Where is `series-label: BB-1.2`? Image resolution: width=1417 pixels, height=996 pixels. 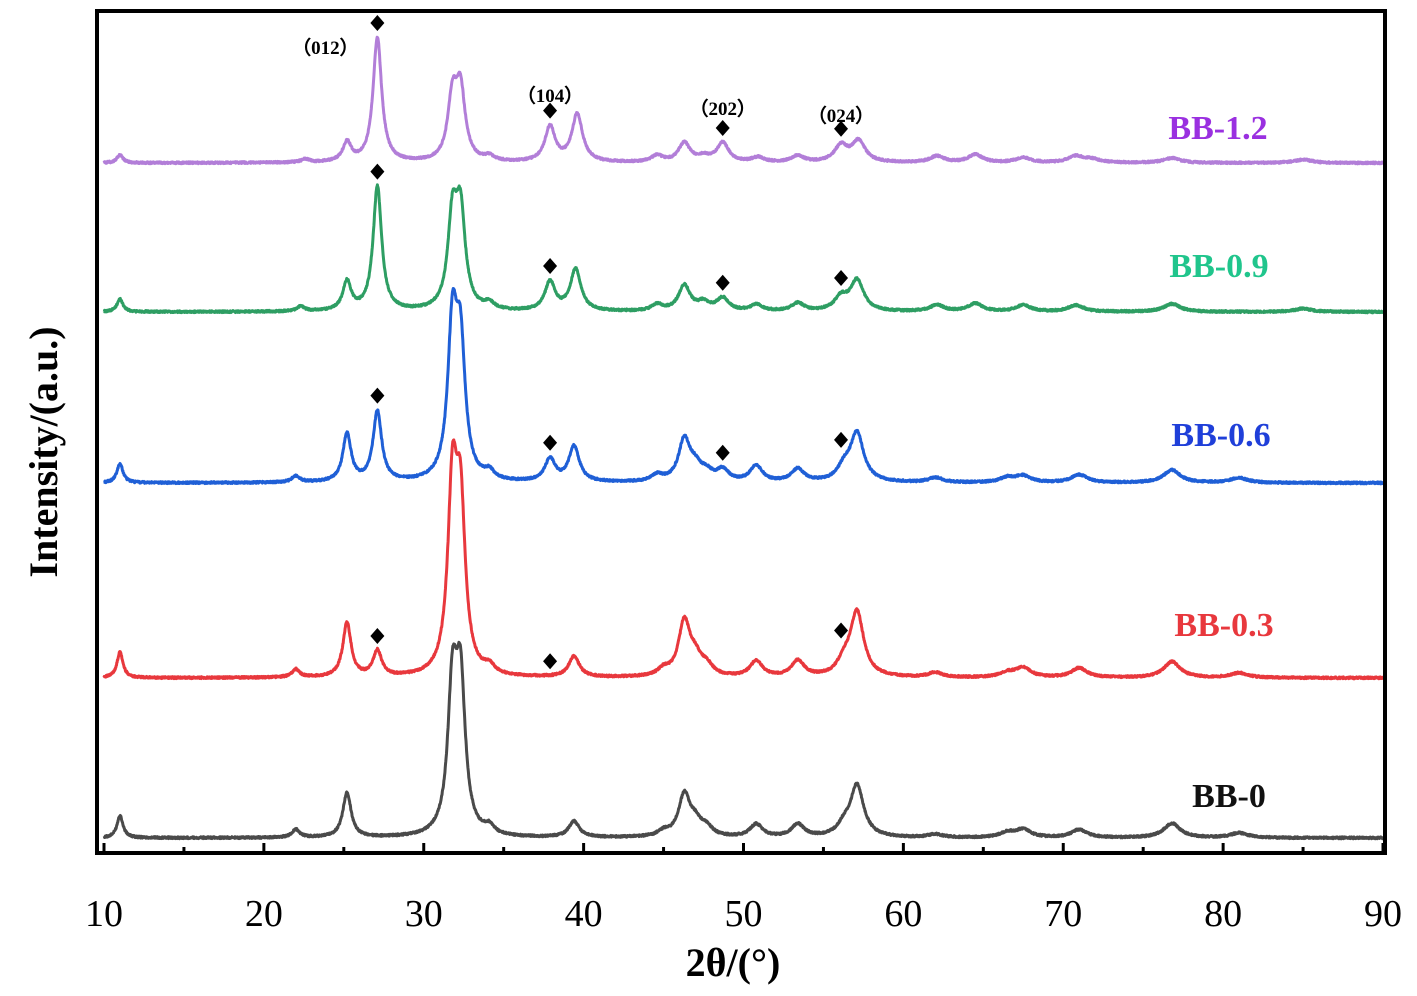
series-label: BB-1.2 is located at coordinates (1217, 128).